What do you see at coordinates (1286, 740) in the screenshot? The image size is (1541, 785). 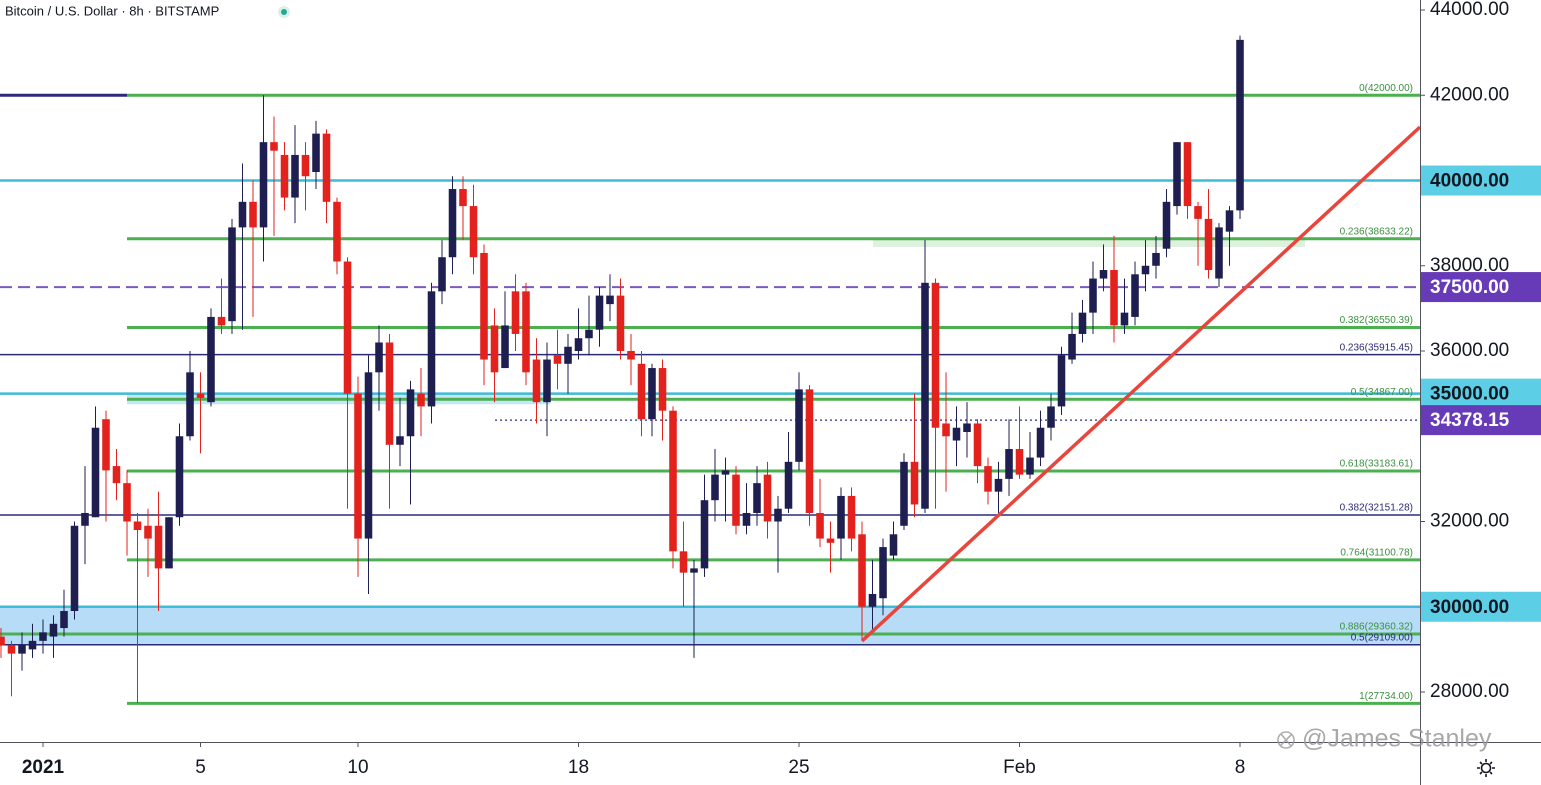 I see `watermark-icon` at bounding box center [1286, 740].